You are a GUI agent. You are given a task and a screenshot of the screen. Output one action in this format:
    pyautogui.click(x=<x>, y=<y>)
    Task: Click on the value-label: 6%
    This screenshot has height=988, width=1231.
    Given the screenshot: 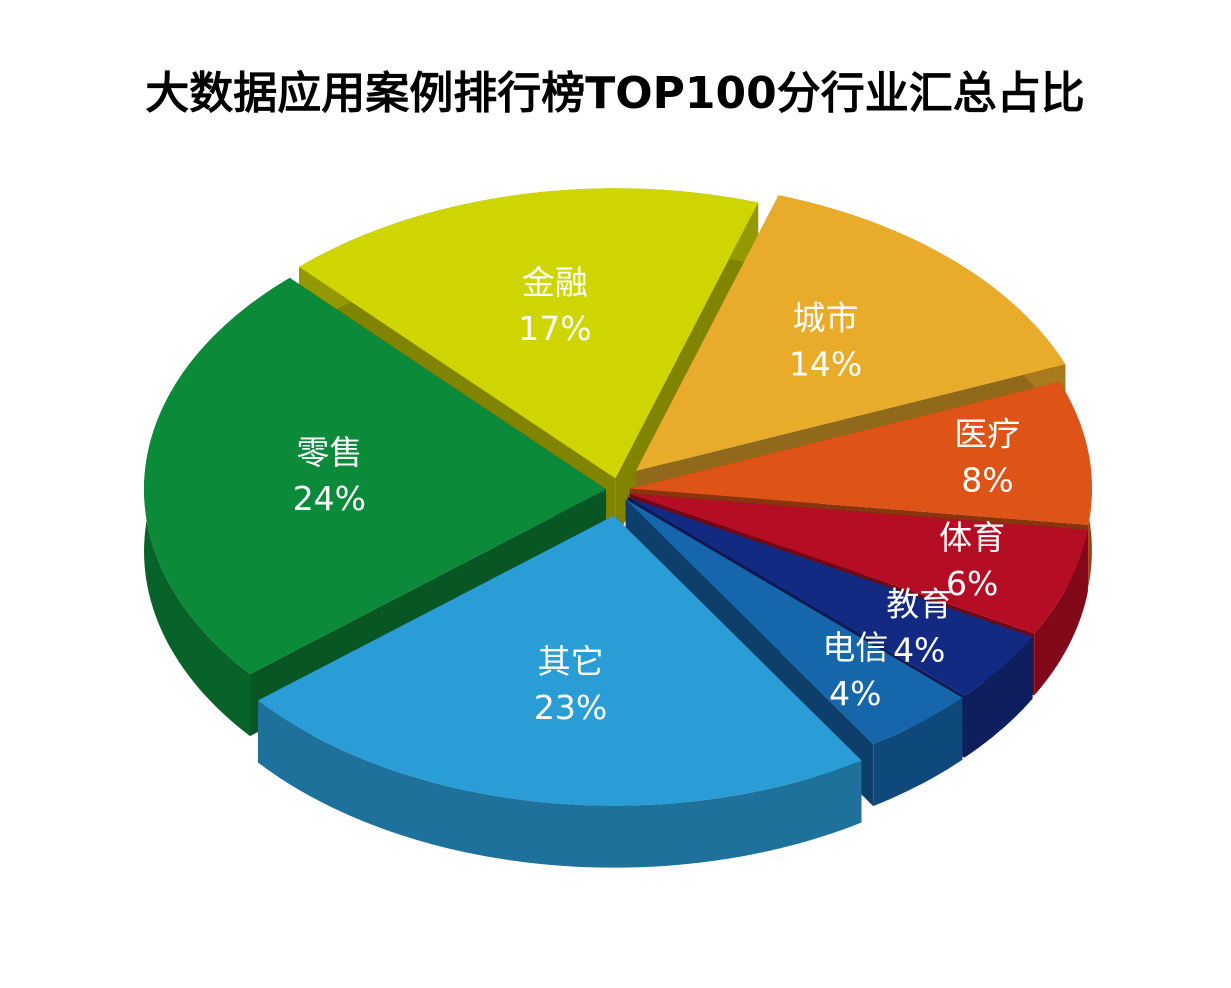 What is the action you would take?
    pyautogui.click(x=972, y=583)
    